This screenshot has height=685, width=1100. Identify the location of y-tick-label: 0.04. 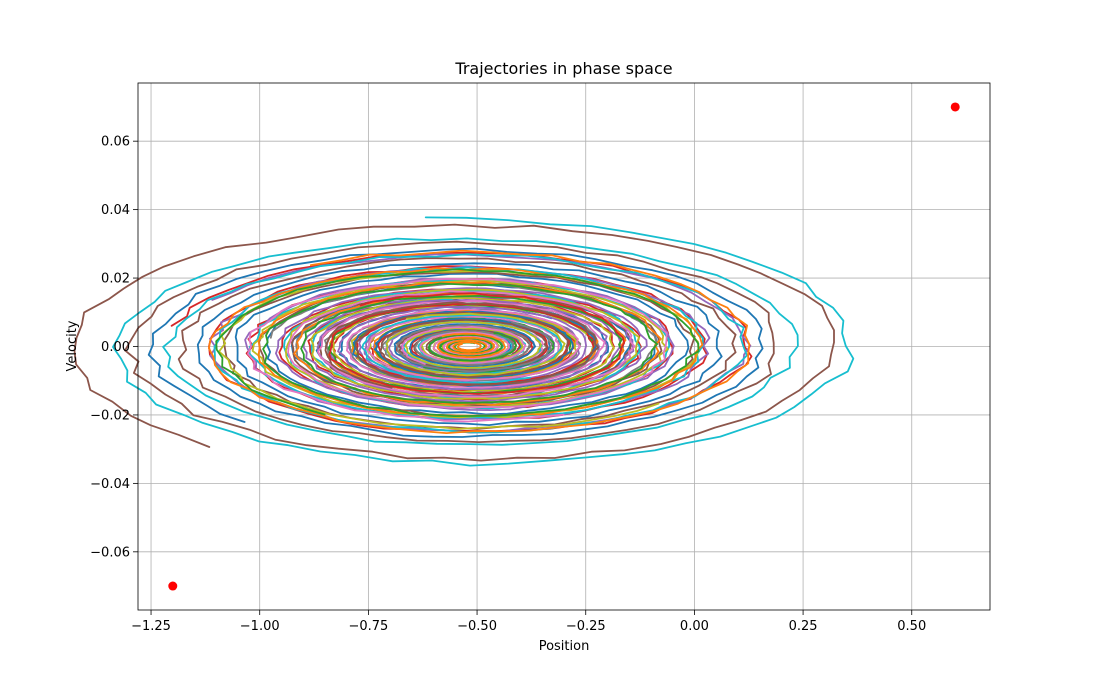
(115, 210).